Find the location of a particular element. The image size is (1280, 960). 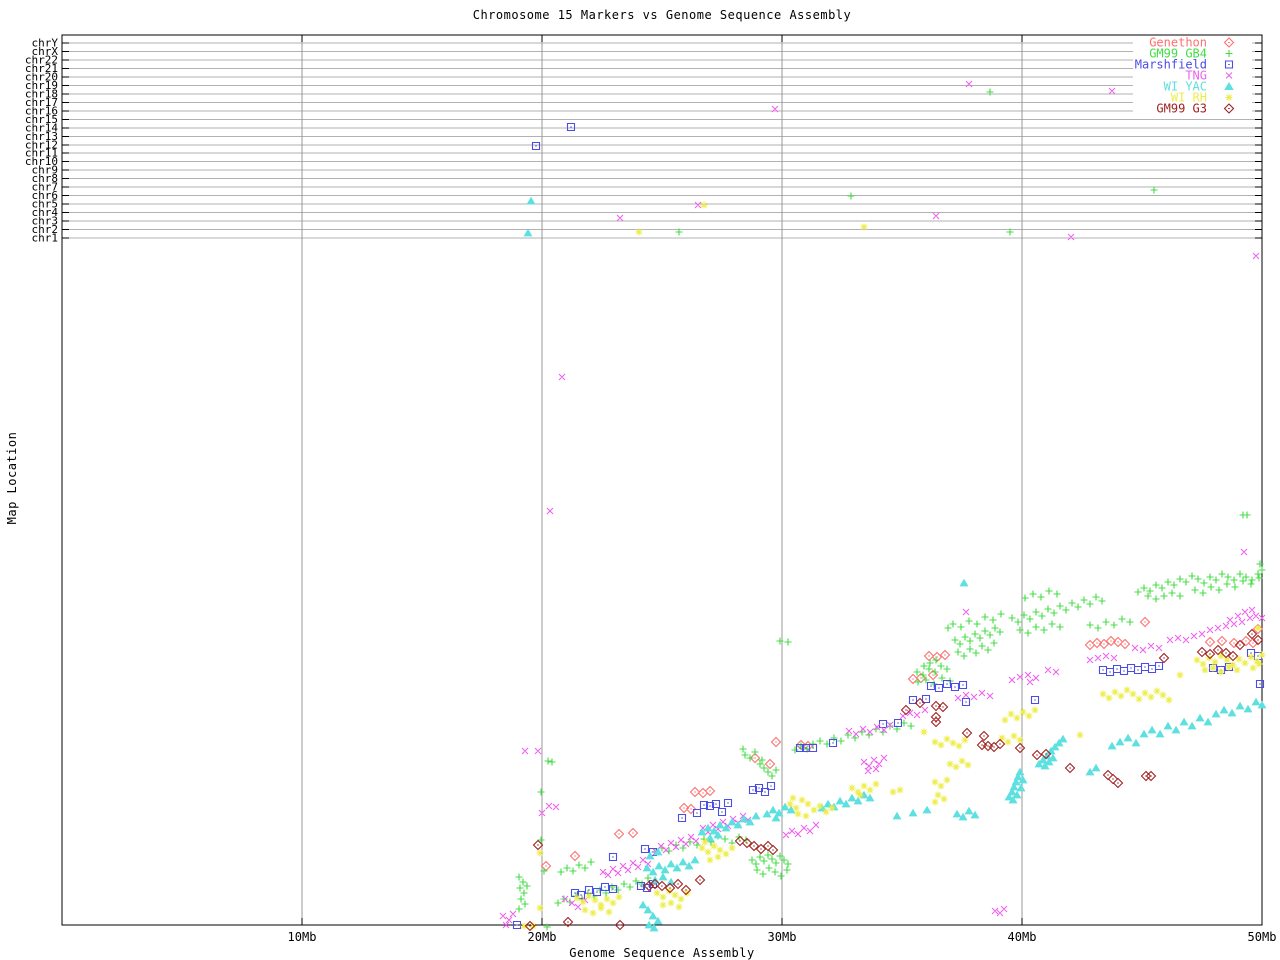

chromosome-label: chr4 is located at coordinates (45, 212).